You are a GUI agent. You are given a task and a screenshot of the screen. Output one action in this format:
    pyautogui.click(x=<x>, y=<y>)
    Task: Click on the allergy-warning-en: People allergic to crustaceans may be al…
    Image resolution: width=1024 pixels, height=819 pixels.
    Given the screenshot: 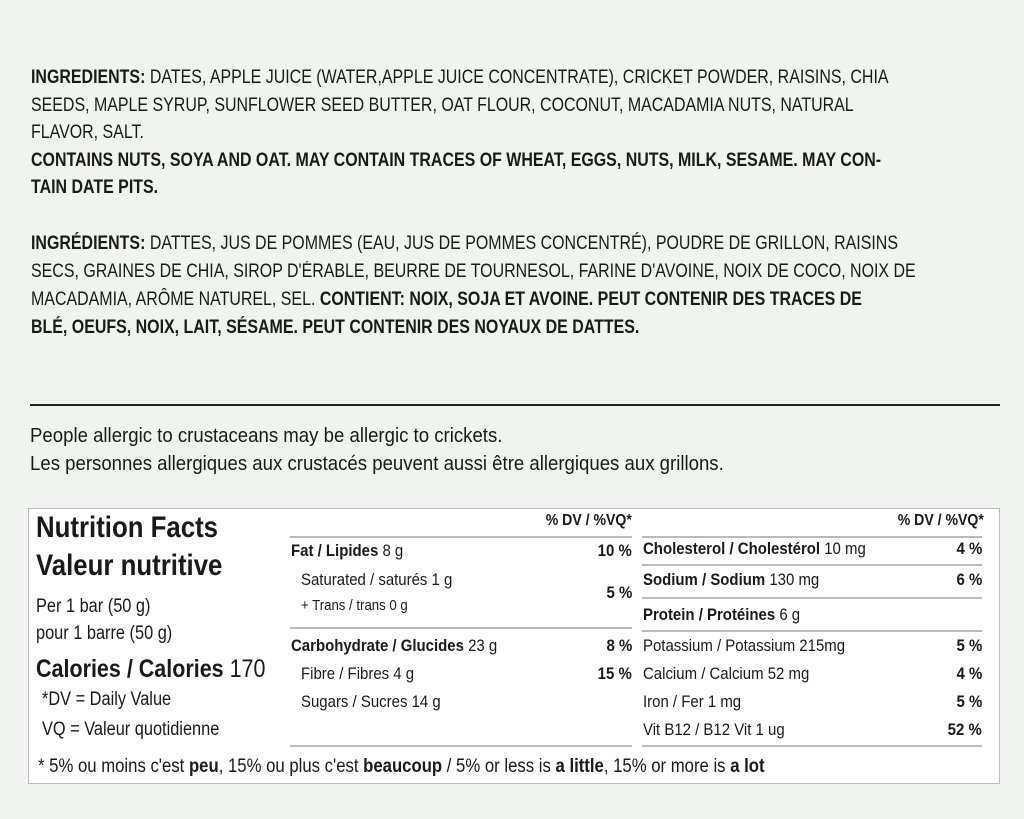 What is the action you would take?
    pyautogui.click(x=266, y=436)
    